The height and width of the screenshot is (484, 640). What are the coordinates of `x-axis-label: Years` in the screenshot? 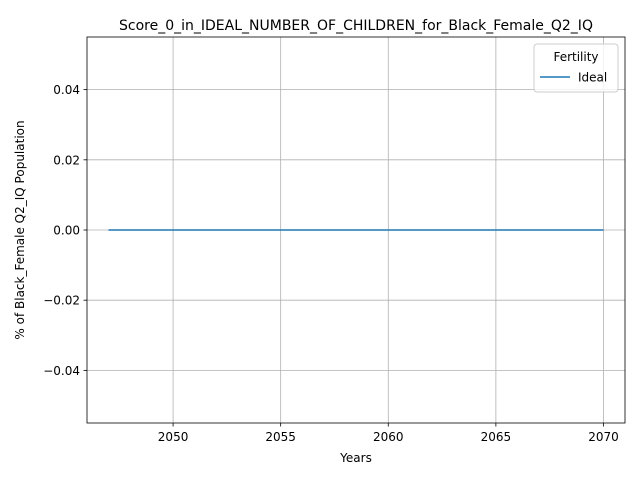 It's located at (355, 458).